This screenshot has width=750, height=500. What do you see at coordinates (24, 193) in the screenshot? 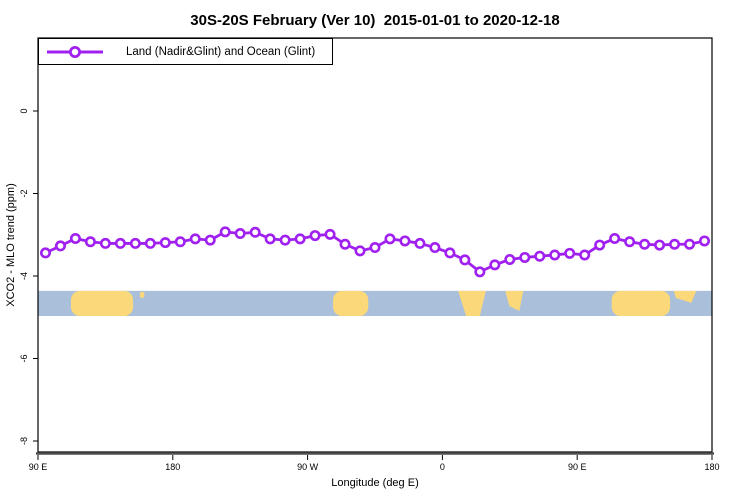
I see `y-tick-label: -2` at bounding box center [24, 193].